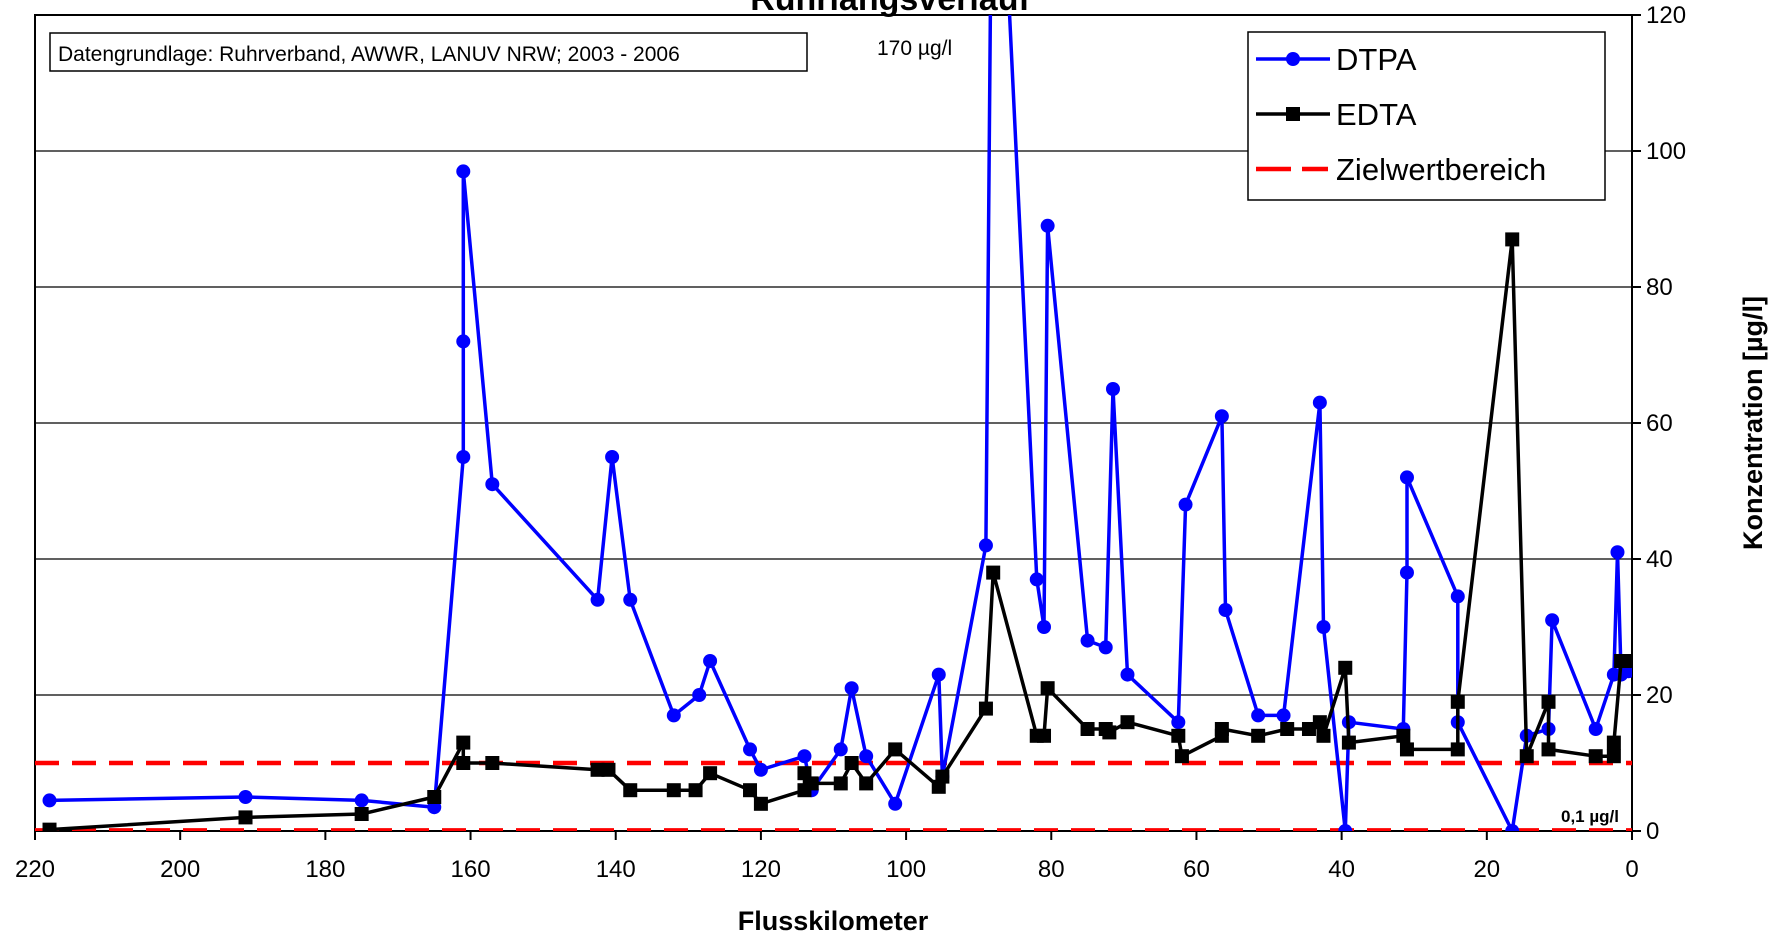 This screenshot has height=942, width=1773. I want to click on peak-annotation: 170 µg/l, so click(914, 48).